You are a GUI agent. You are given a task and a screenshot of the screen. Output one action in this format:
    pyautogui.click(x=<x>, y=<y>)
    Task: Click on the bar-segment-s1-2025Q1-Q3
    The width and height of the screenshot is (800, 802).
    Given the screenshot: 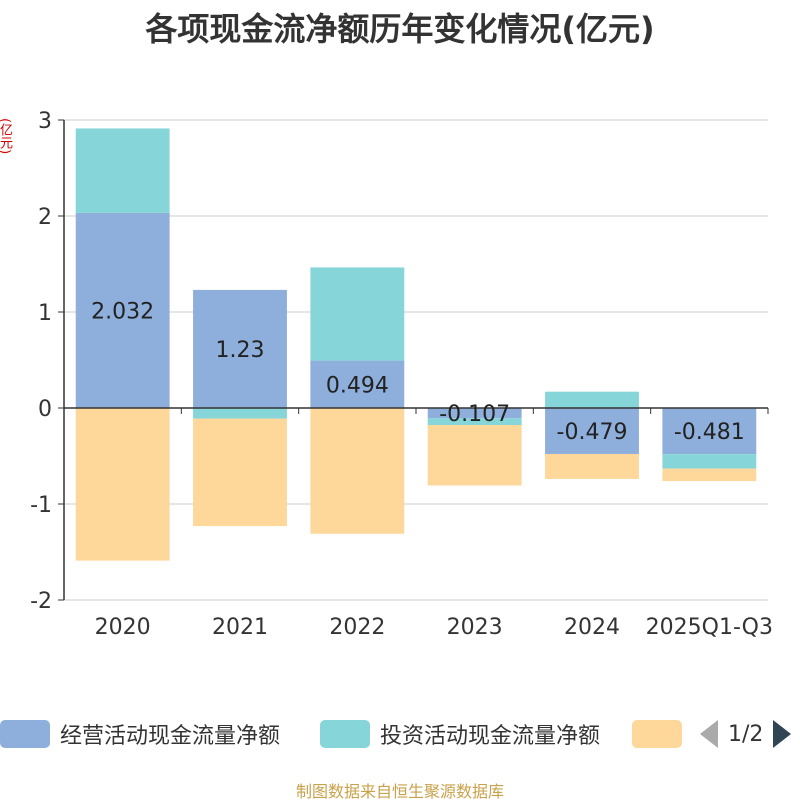 What is the action you would take?
    pyautogui.click(x=709, y=461)
    